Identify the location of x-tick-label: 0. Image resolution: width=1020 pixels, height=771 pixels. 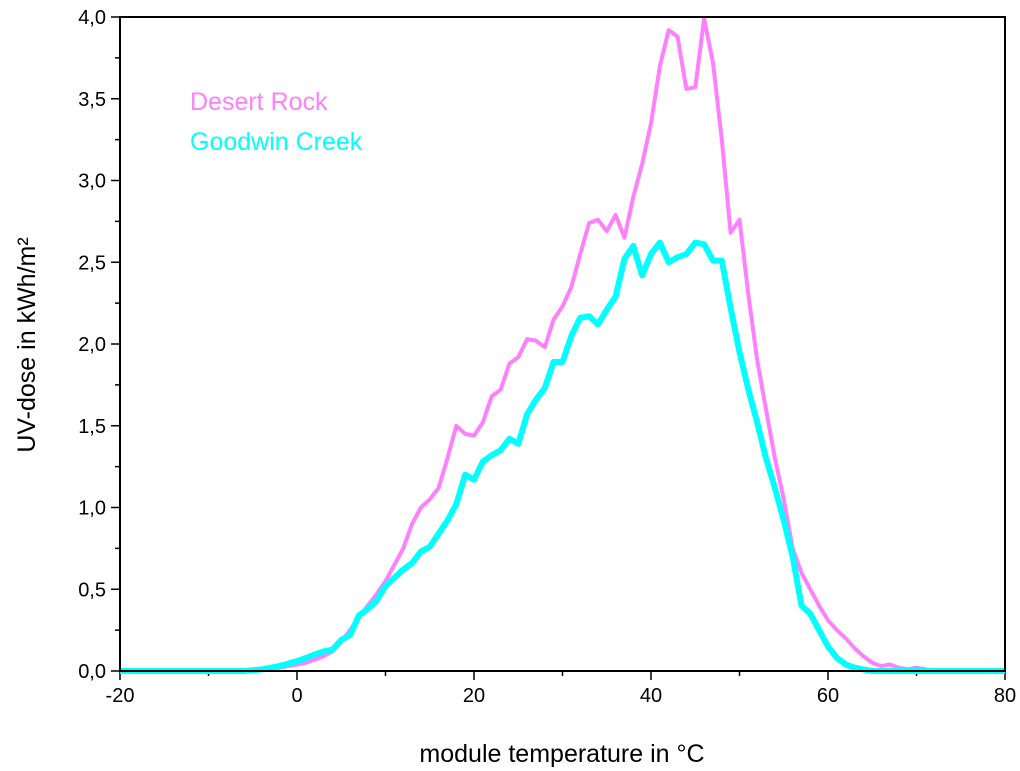
(296, 696).